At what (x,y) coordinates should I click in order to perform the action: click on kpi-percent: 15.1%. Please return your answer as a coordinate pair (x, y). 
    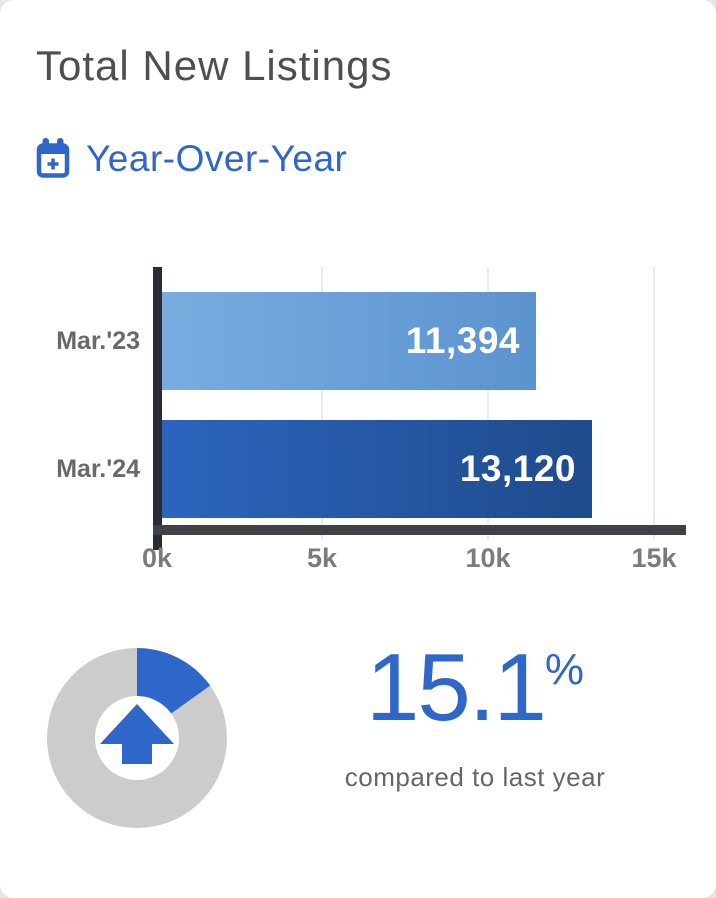
    Looking at the image, I should click on (475, 697).